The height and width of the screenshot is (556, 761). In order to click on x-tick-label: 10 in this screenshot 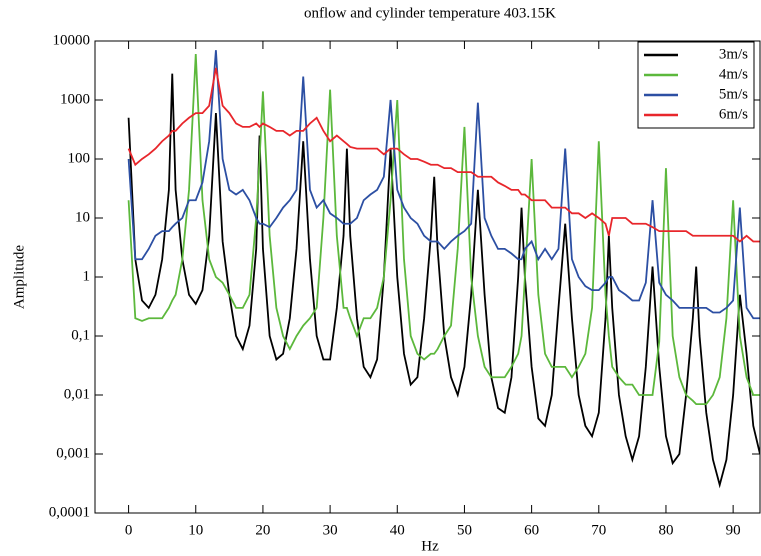, I will do `click(195, 530)`.